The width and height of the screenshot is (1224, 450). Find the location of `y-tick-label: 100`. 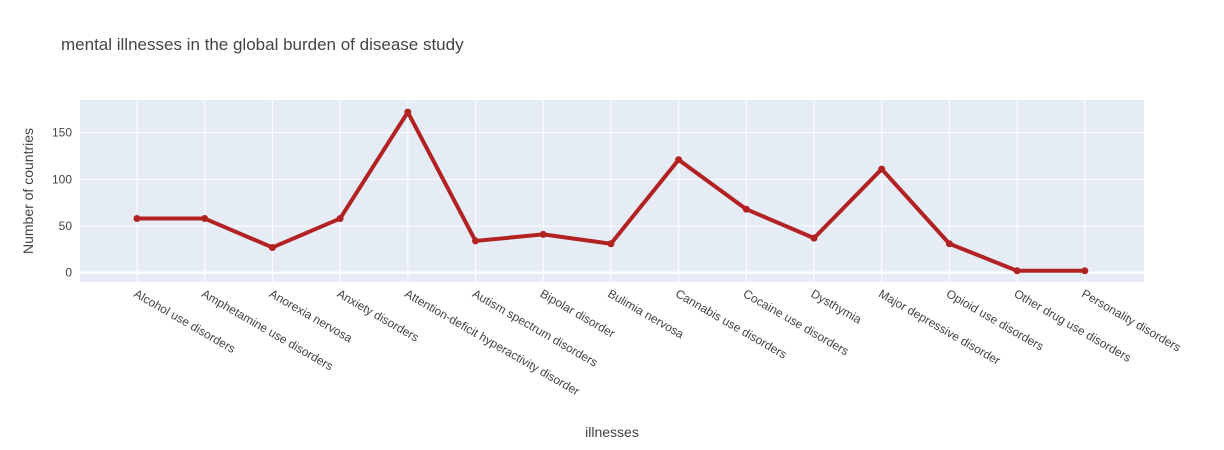

y-tick-label: 100 is located at coordinates (62, 179).